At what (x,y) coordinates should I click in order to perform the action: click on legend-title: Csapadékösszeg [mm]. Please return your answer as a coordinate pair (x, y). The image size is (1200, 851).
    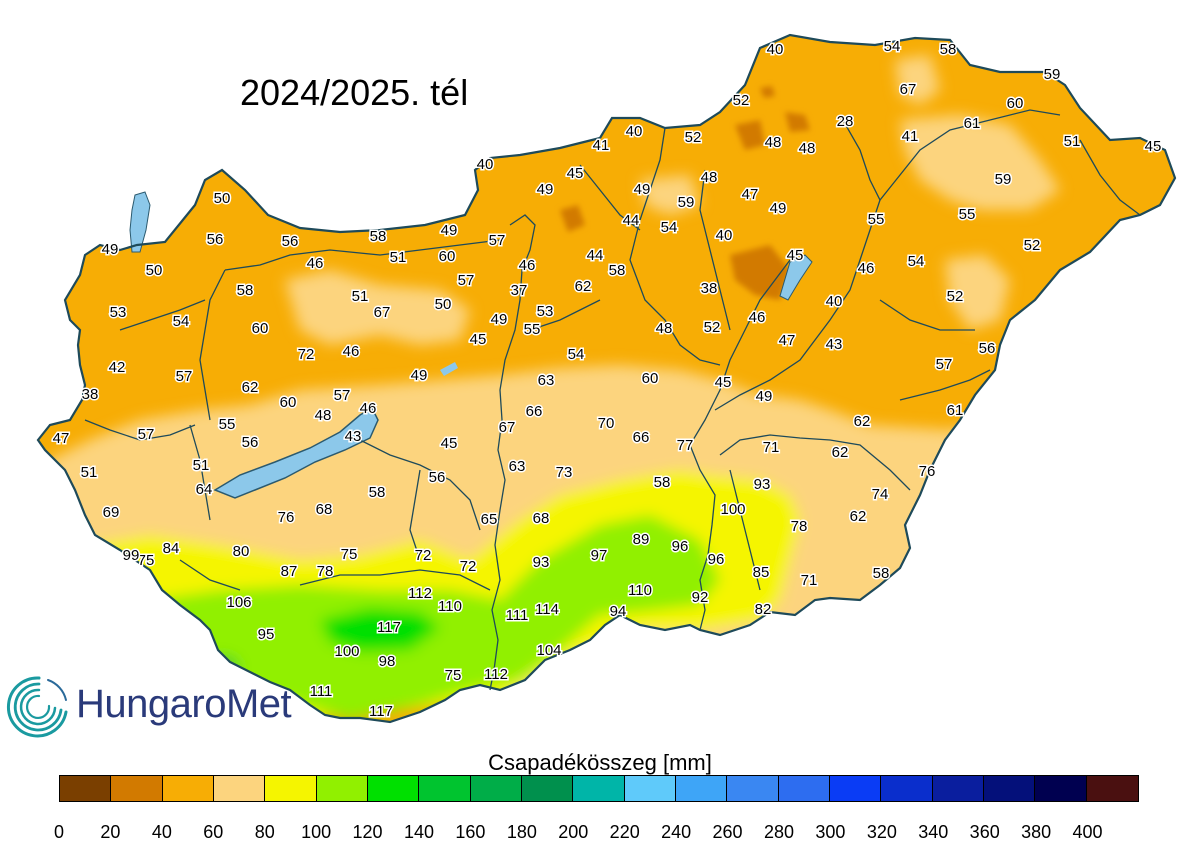
    Looking at the image, I should click on (600, 762).